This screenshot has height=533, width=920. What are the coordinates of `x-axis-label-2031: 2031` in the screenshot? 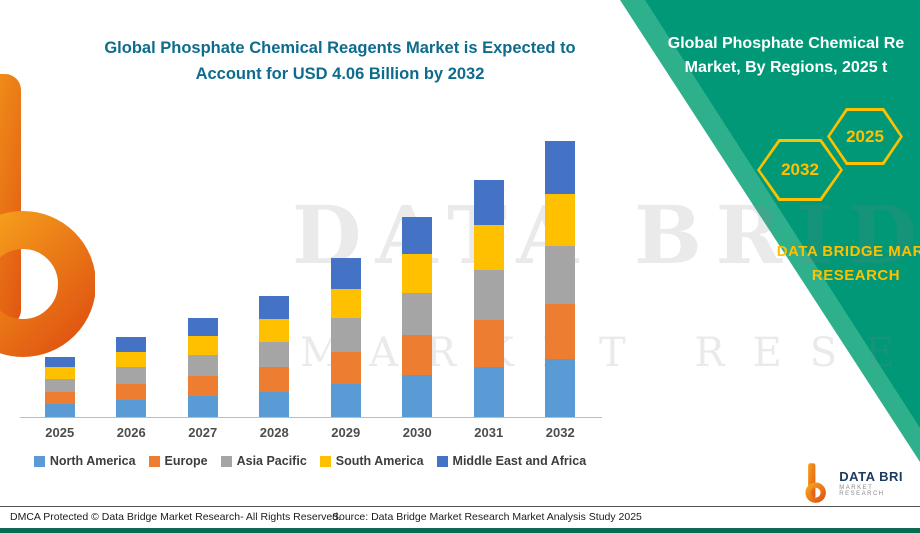 It's located at (489, 432).